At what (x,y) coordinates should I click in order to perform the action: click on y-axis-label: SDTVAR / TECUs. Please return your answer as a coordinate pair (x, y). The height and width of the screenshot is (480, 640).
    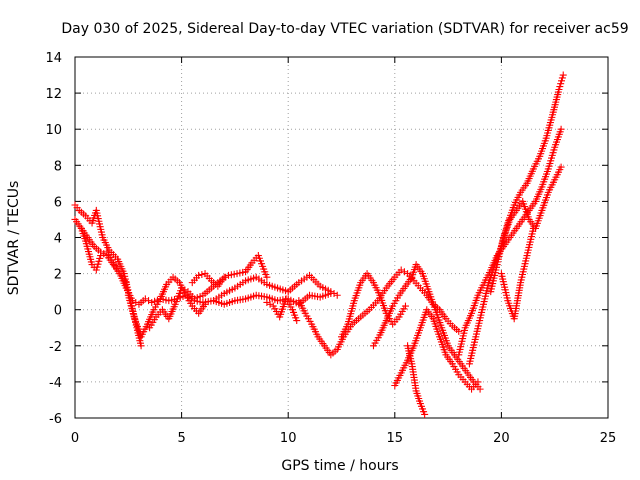
    Looking at the image, I should click on (14, 238).